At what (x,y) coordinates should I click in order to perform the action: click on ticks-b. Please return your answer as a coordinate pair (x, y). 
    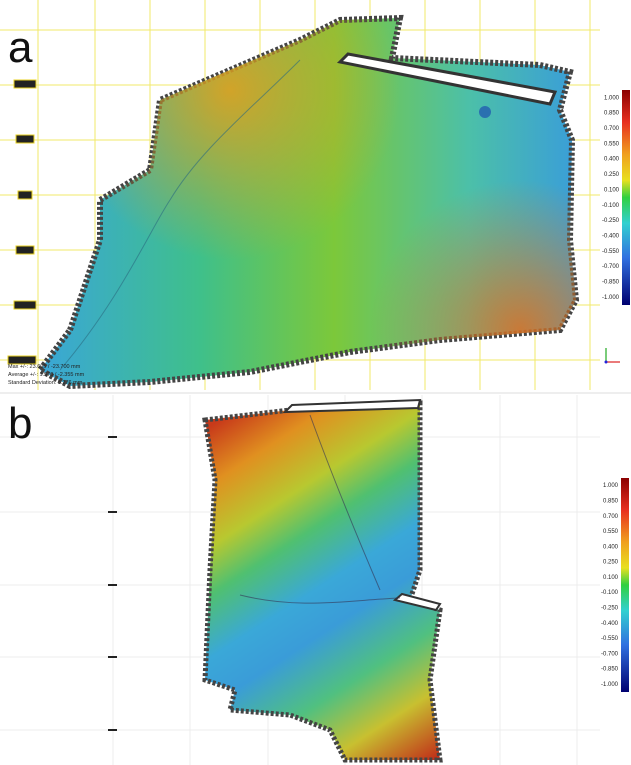
    Looking at the image, I should click on (112, 583).